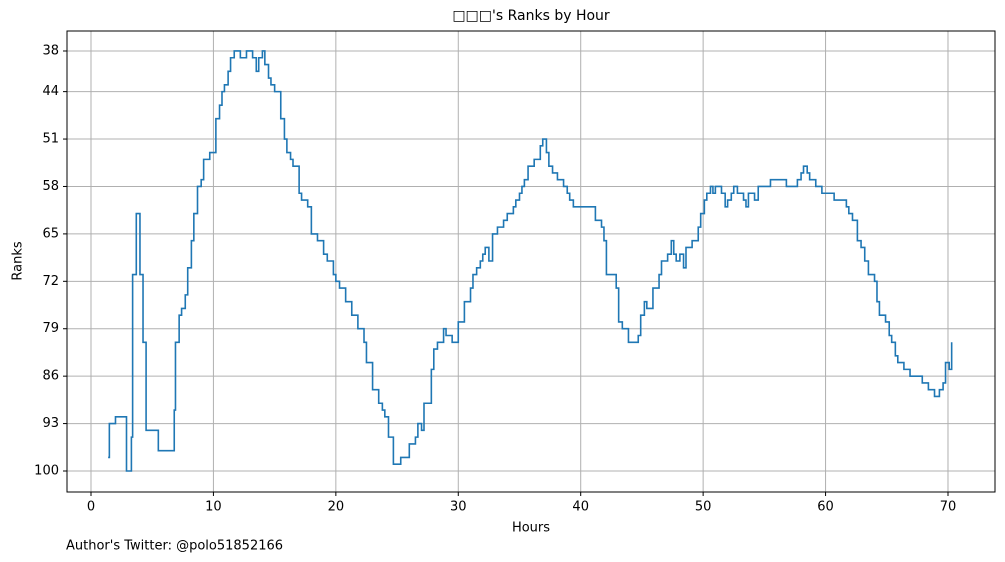 The width and height of the screenshot is (1005, 562). What do you see at coordinates (580, 507) in the screenshot?
I see `x-tick-label: 40` at bounding box center [580, 507].